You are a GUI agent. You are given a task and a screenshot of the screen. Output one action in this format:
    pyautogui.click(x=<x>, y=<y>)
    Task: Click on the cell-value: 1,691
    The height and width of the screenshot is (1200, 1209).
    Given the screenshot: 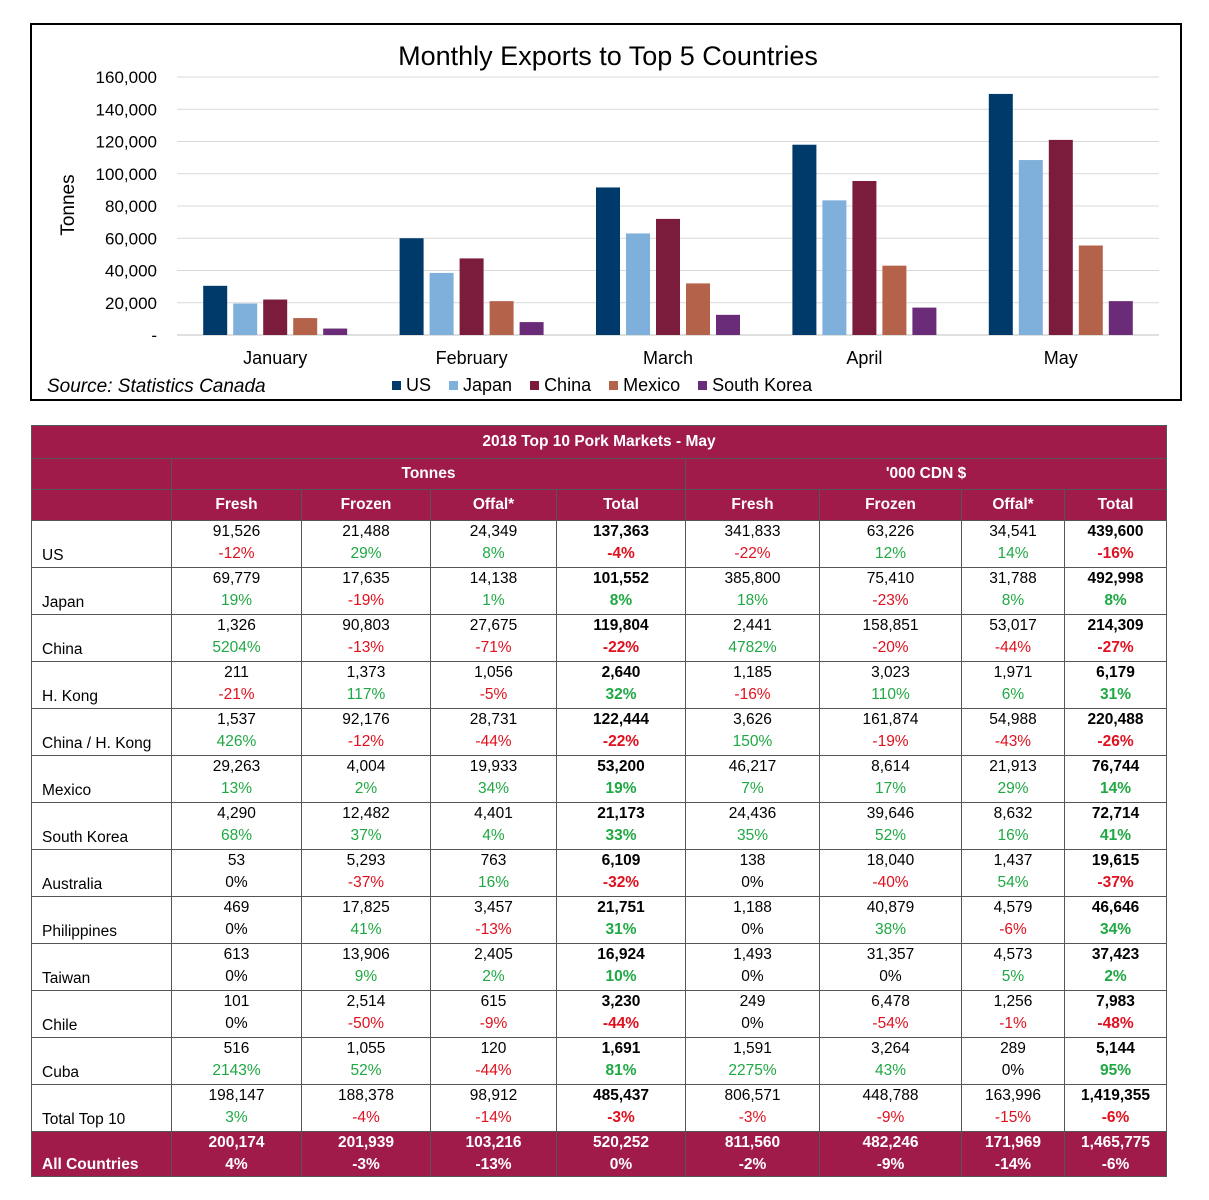 What is the action you would take?
    pyautogui.click(x=621, y=1048)
    